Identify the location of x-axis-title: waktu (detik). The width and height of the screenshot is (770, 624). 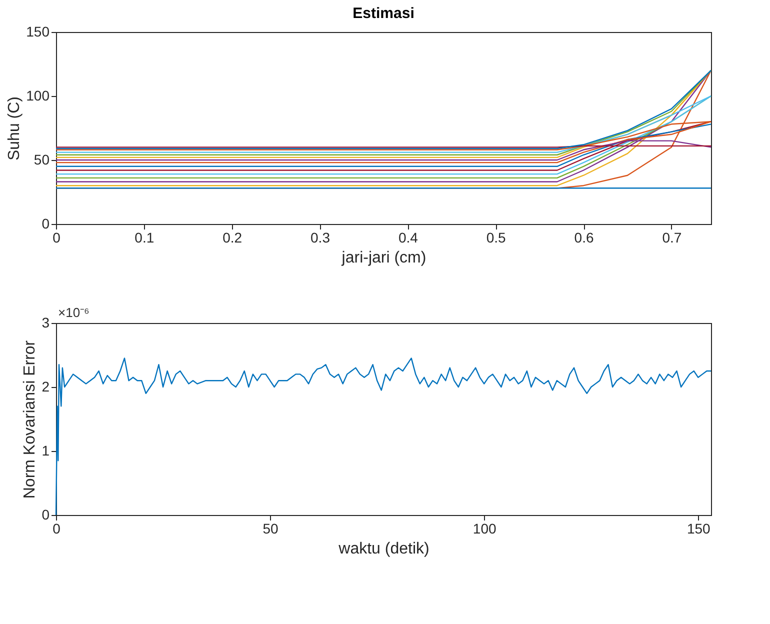
(384, 549).